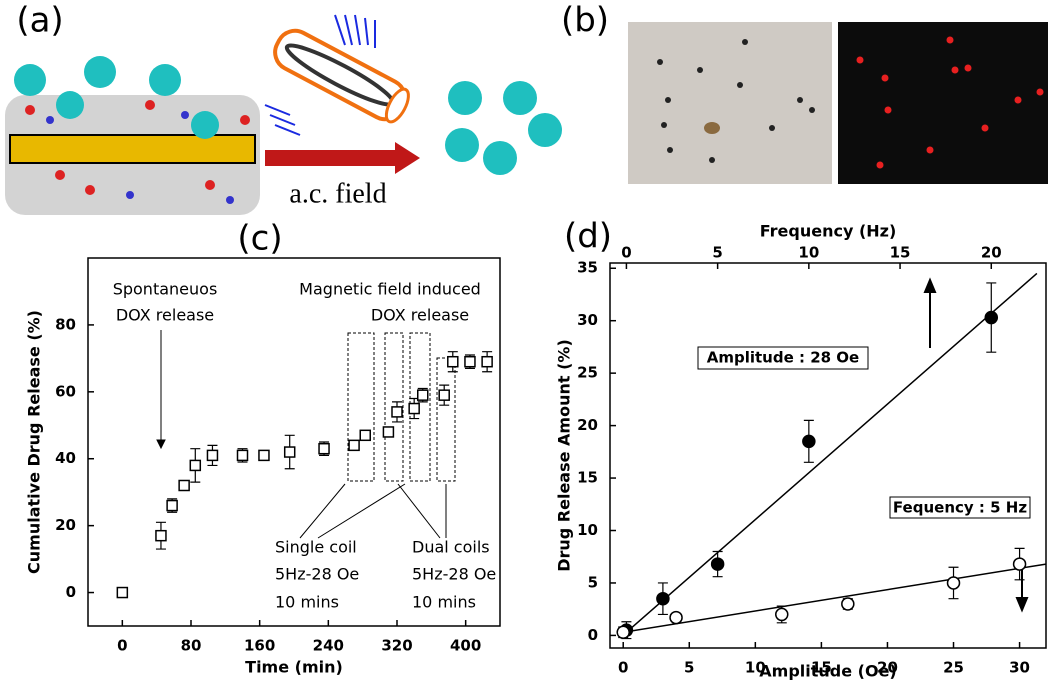 This screenshot has width=1050, height=686. What do you see at coordinates (1019, 668) in the screenshot?
I see `x-tick-label: 30` at bounding box center [1019, 668].